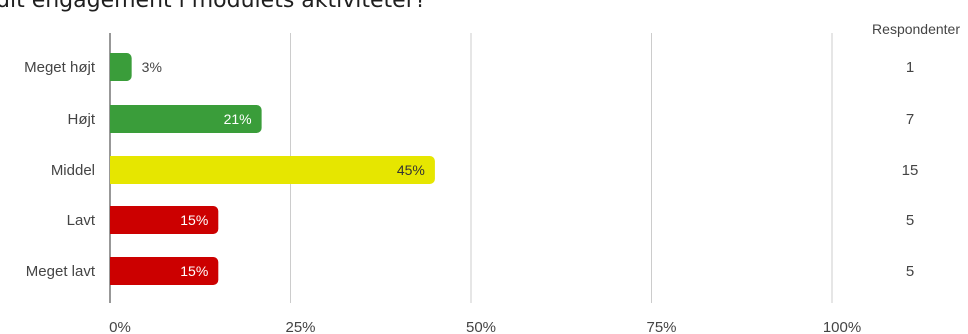 The height and width of the screenshot is (334, 968). Describe the element at coordinates (916, 29) in the screenshot. I see `respondents-header: Respondenter` at that location.